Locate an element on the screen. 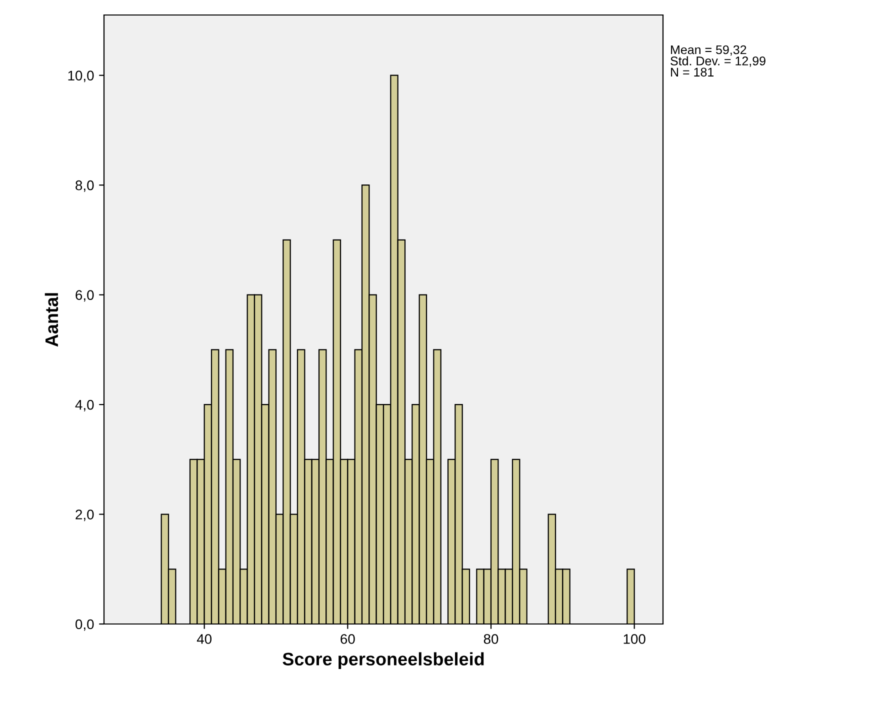  x-tick-label: 80 is located at coordinates (491, 639).